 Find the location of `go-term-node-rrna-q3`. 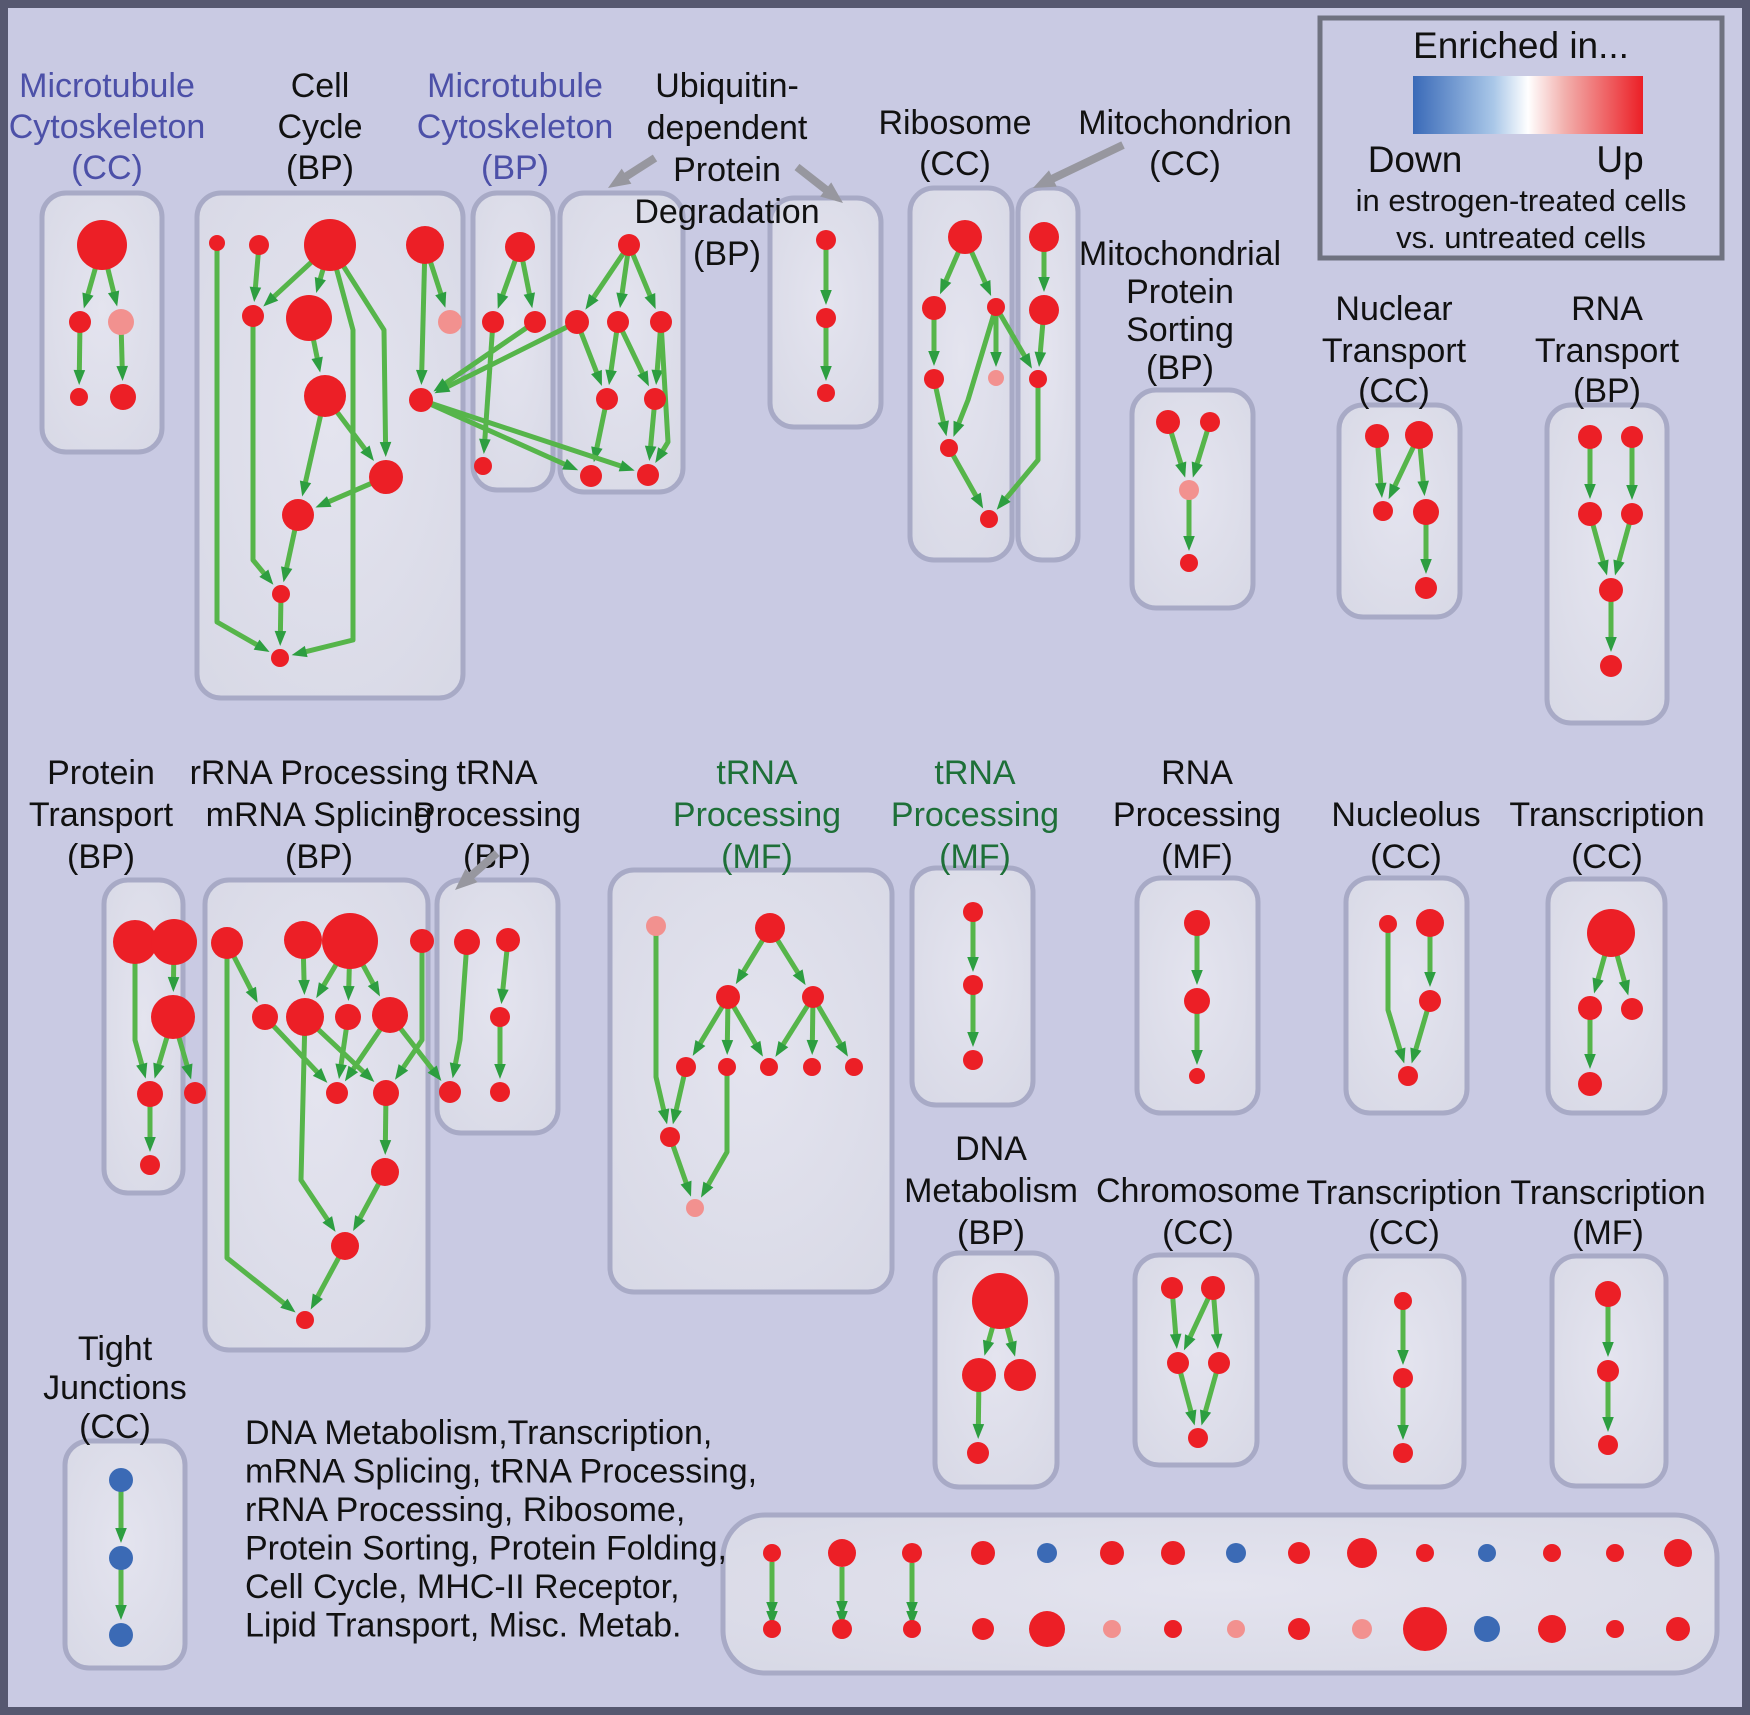

go-term-node-rrna-q3 is located at coordinates (350, 941).